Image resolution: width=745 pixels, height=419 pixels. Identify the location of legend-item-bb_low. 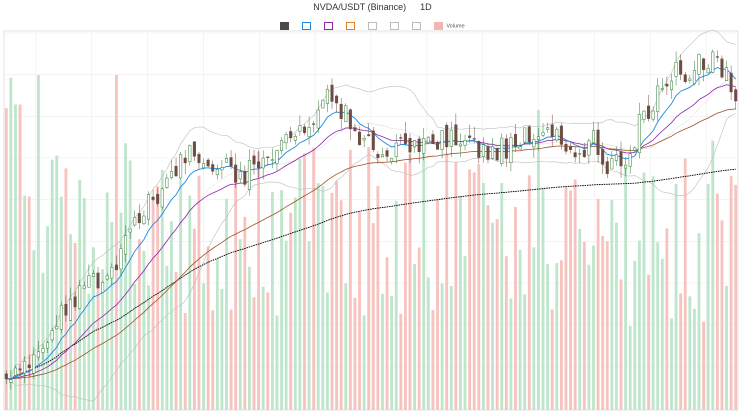
(396, 26).